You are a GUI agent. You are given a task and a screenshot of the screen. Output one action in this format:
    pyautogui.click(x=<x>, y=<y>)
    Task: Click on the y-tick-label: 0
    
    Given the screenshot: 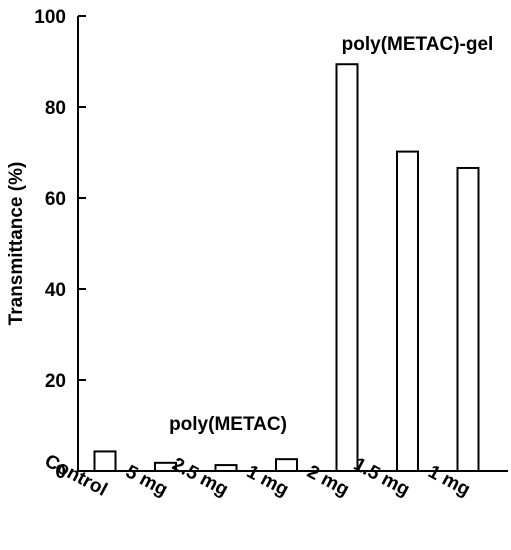 What is the action you would take?
    pyautogui.click(x=60, y=472)
    